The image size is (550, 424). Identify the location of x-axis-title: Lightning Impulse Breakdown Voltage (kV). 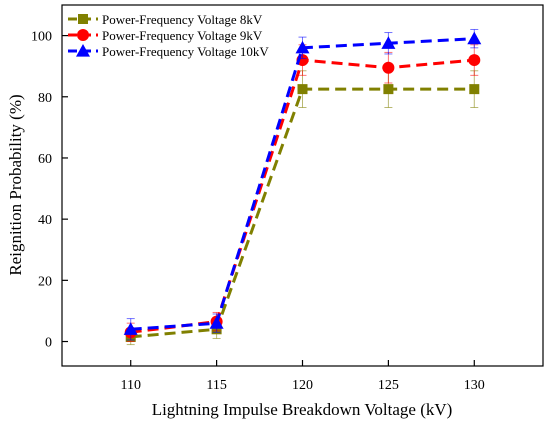
(302, 409).